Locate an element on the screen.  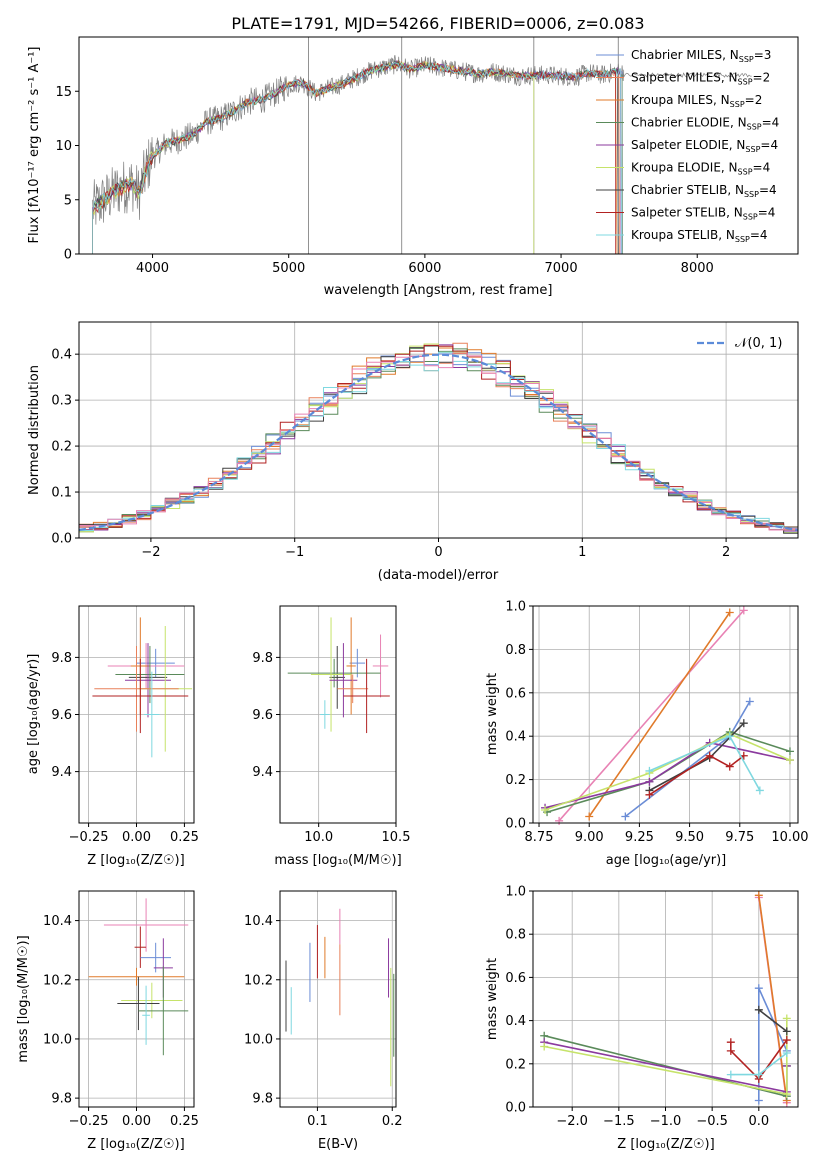
x-tick-label: 9.50 is located at coordinates (689, 837).